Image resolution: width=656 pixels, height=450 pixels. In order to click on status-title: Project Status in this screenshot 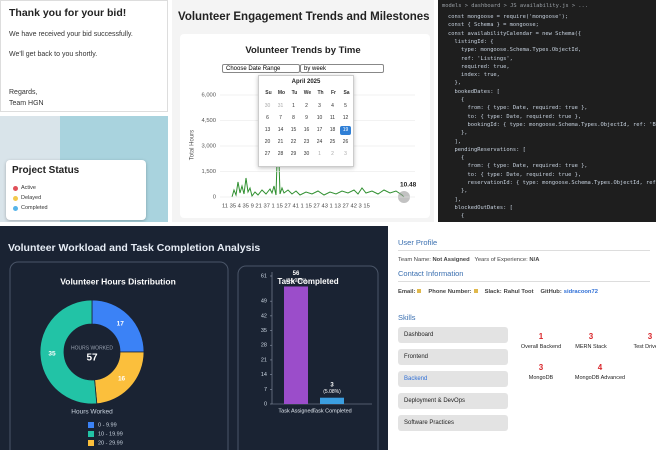, I will do `click(46, 170)`.